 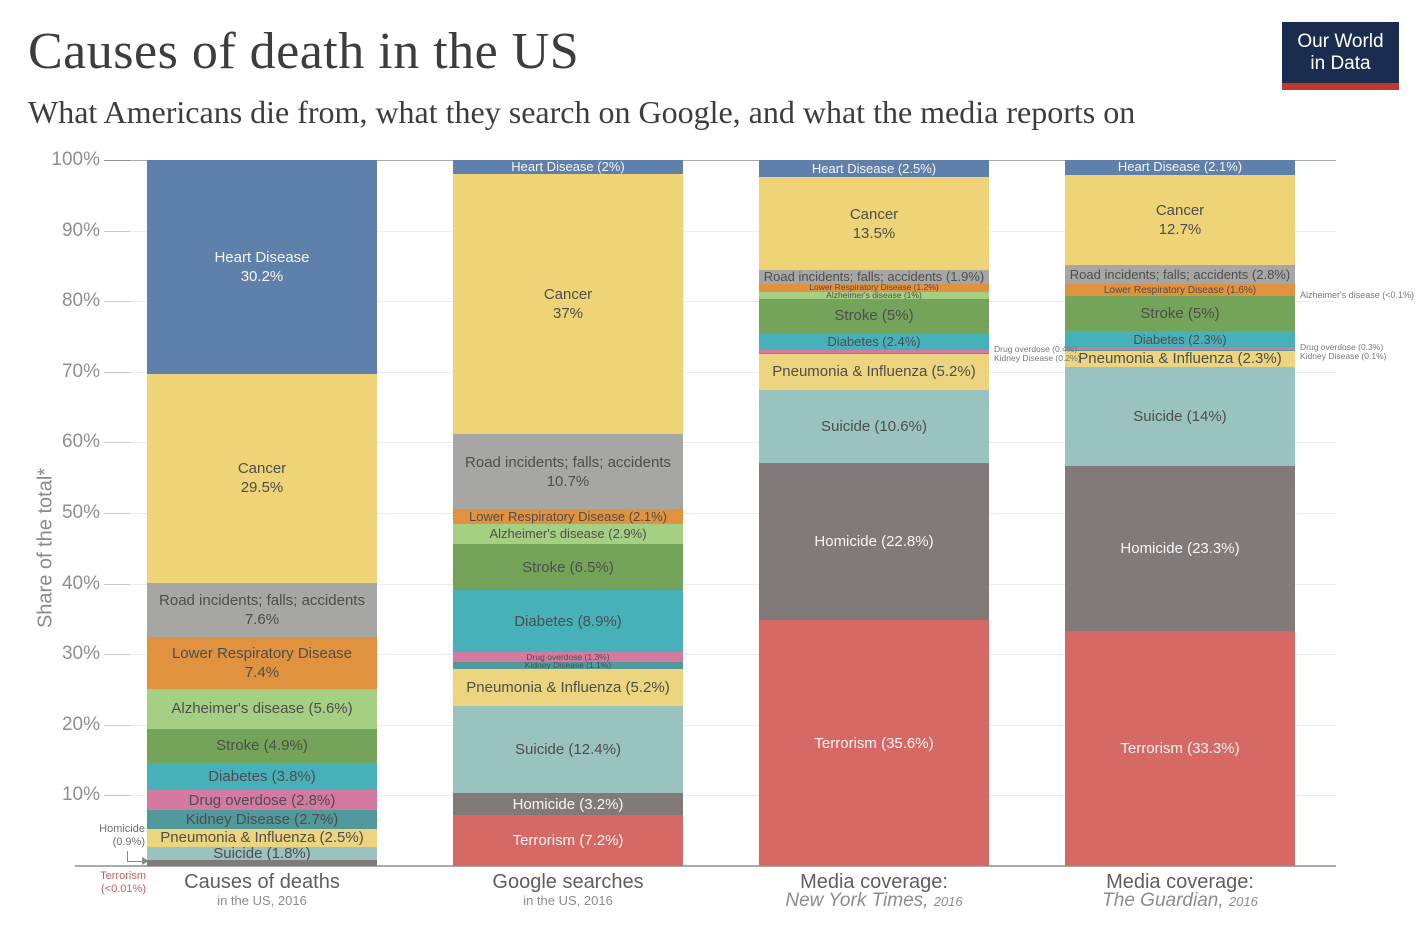 I want to click on page-title: Causes of death in the US, so click(x=304, y=51).